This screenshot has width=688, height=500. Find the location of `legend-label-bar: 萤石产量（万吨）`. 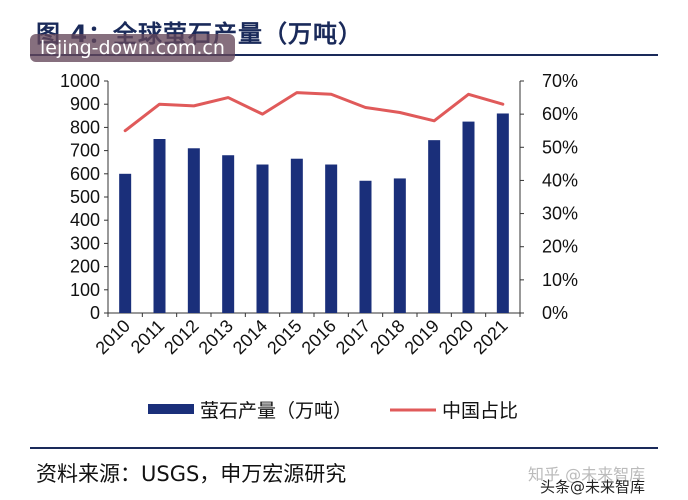

legend-label-bar: 萤石产量（万吨） is located at coordinates (276, 411).